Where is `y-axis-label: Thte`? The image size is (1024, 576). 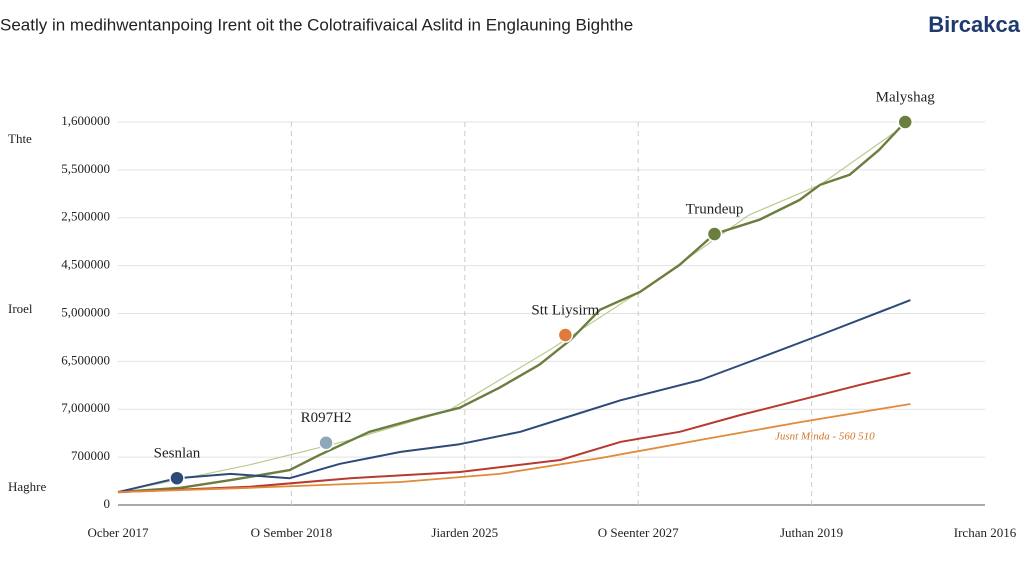
y-axis-label: Thte is located at coordinates (20, 138).